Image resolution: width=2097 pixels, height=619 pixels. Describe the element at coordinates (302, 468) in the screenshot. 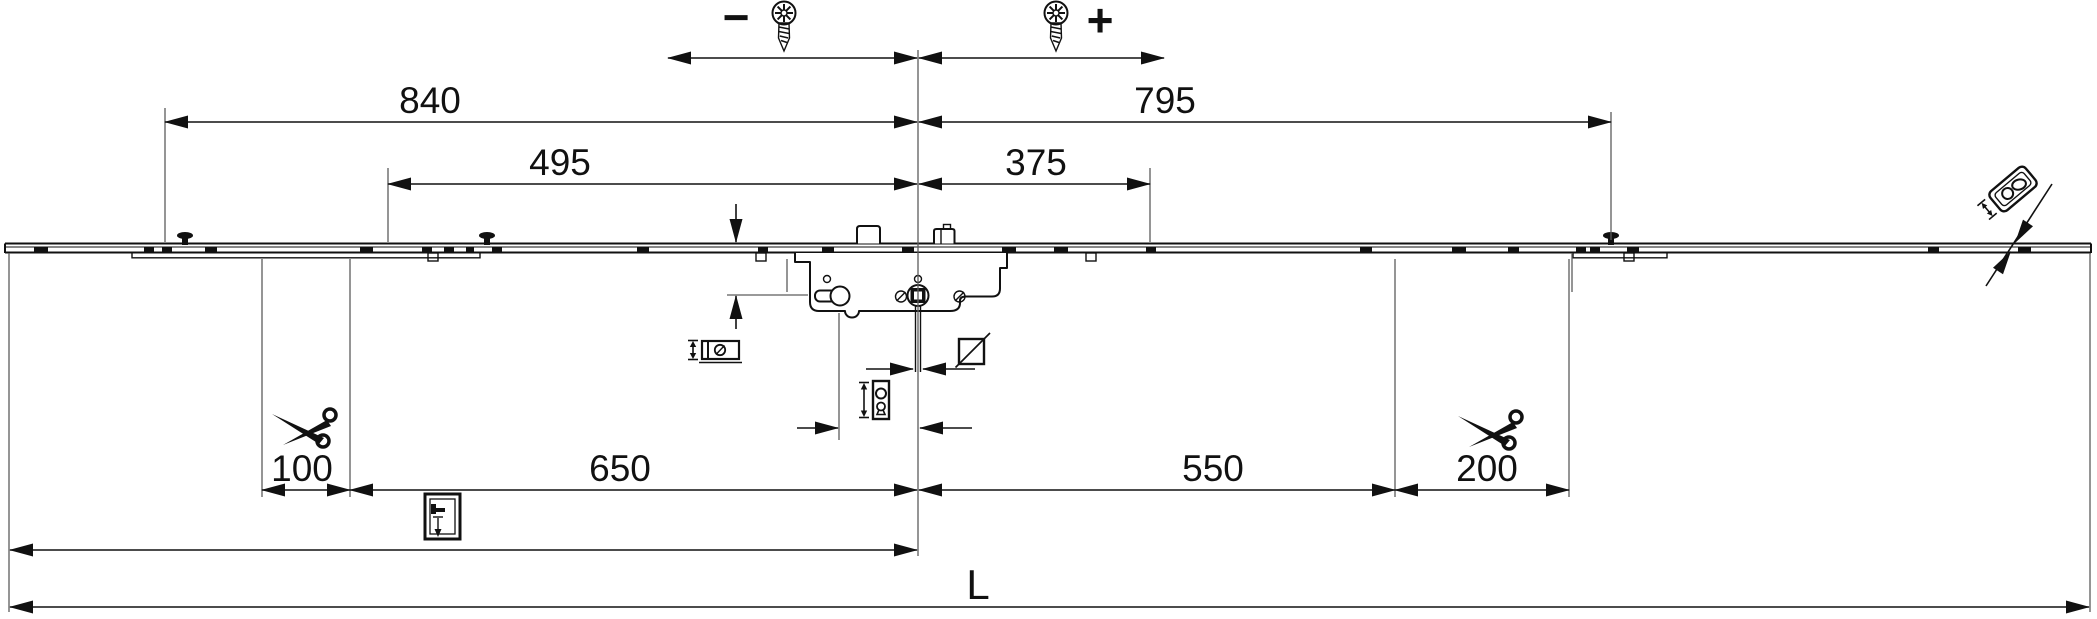

I see `dimension-label-100: 100` at that location.